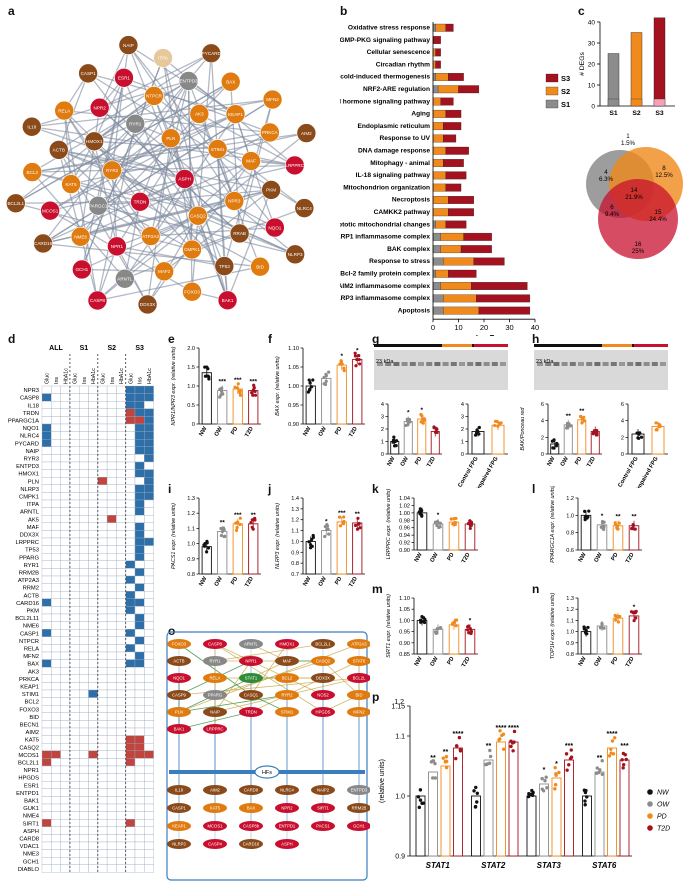 This screenshot has height=883, width=685. I want to click on legend-label: S3, so click(565, 78).